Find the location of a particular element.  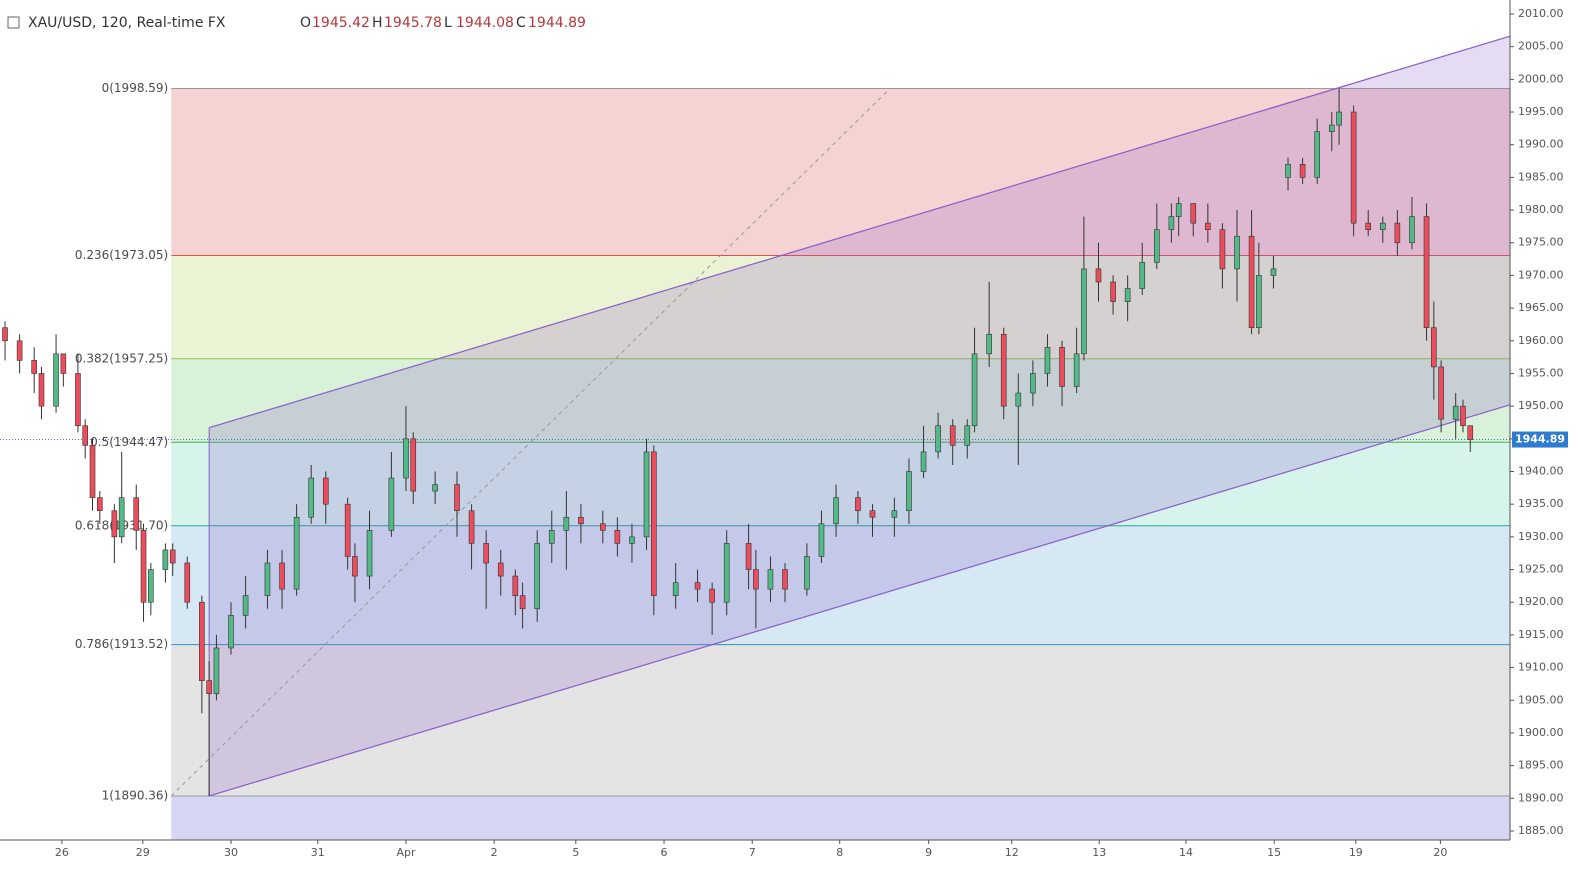

y-tick-label: 1975.00 is located at coordinates (1541, 242).